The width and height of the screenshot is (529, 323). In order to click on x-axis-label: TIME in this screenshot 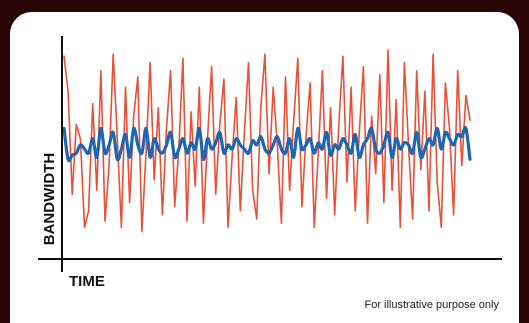, I will do `click(87, 281)`.